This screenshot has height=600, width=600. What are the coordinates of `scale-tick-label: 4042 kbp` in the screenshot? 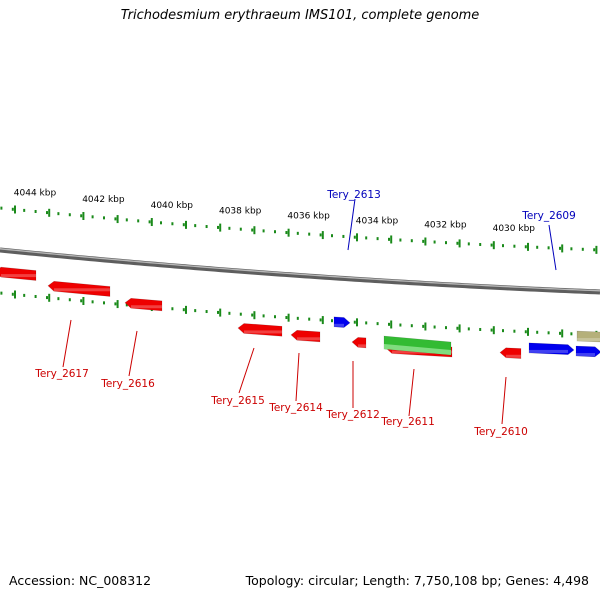 It's located at (103, 200).